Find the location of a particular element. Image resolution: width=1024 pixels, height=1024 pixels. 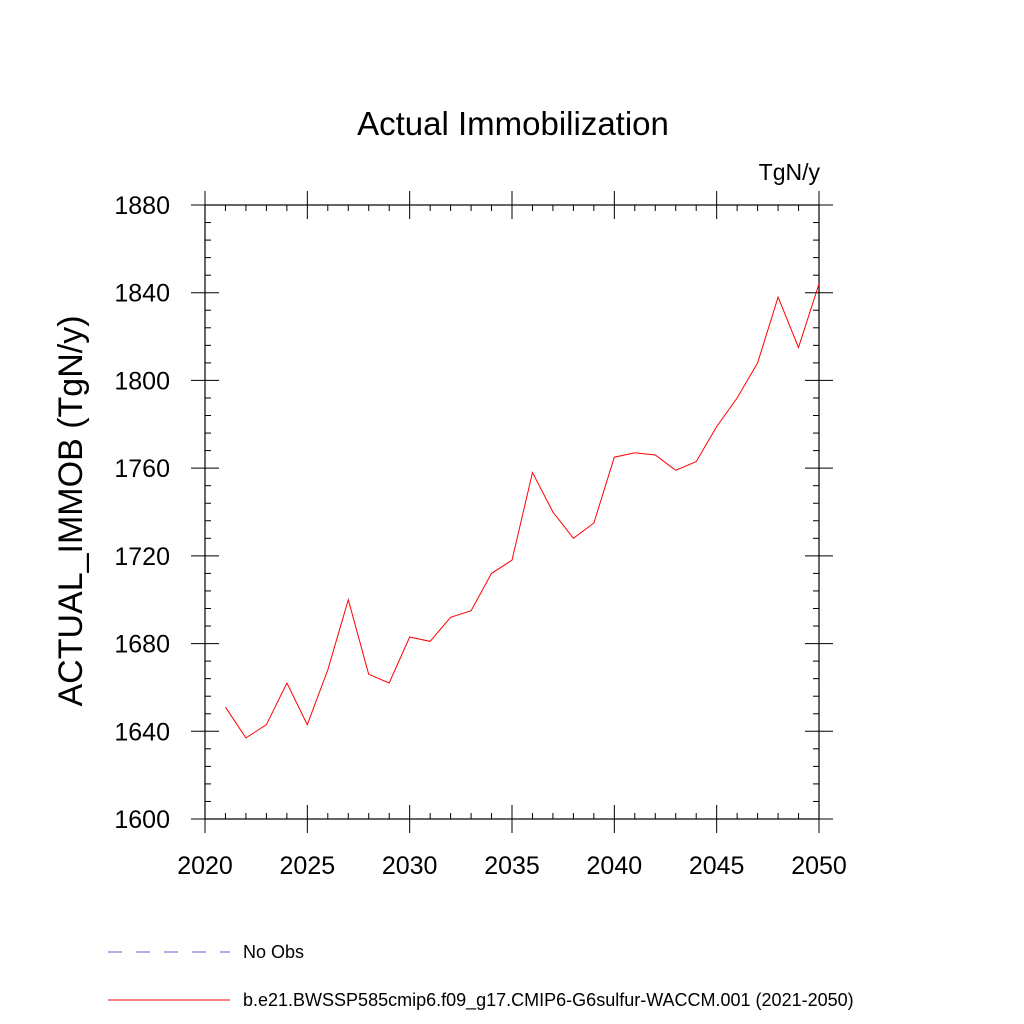

x-tick-label: 2035 is located at coordinates (512, 866).